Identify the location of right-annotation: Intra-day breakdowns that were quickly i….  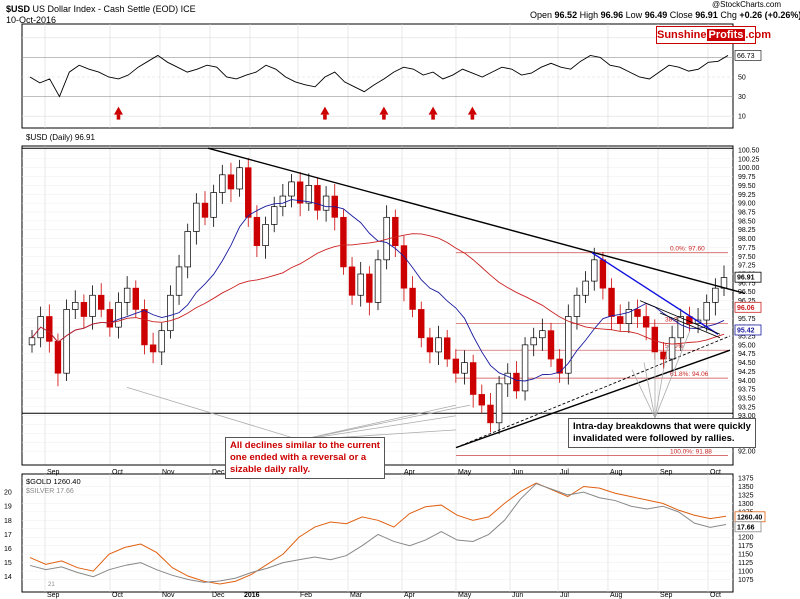
(662, 433).